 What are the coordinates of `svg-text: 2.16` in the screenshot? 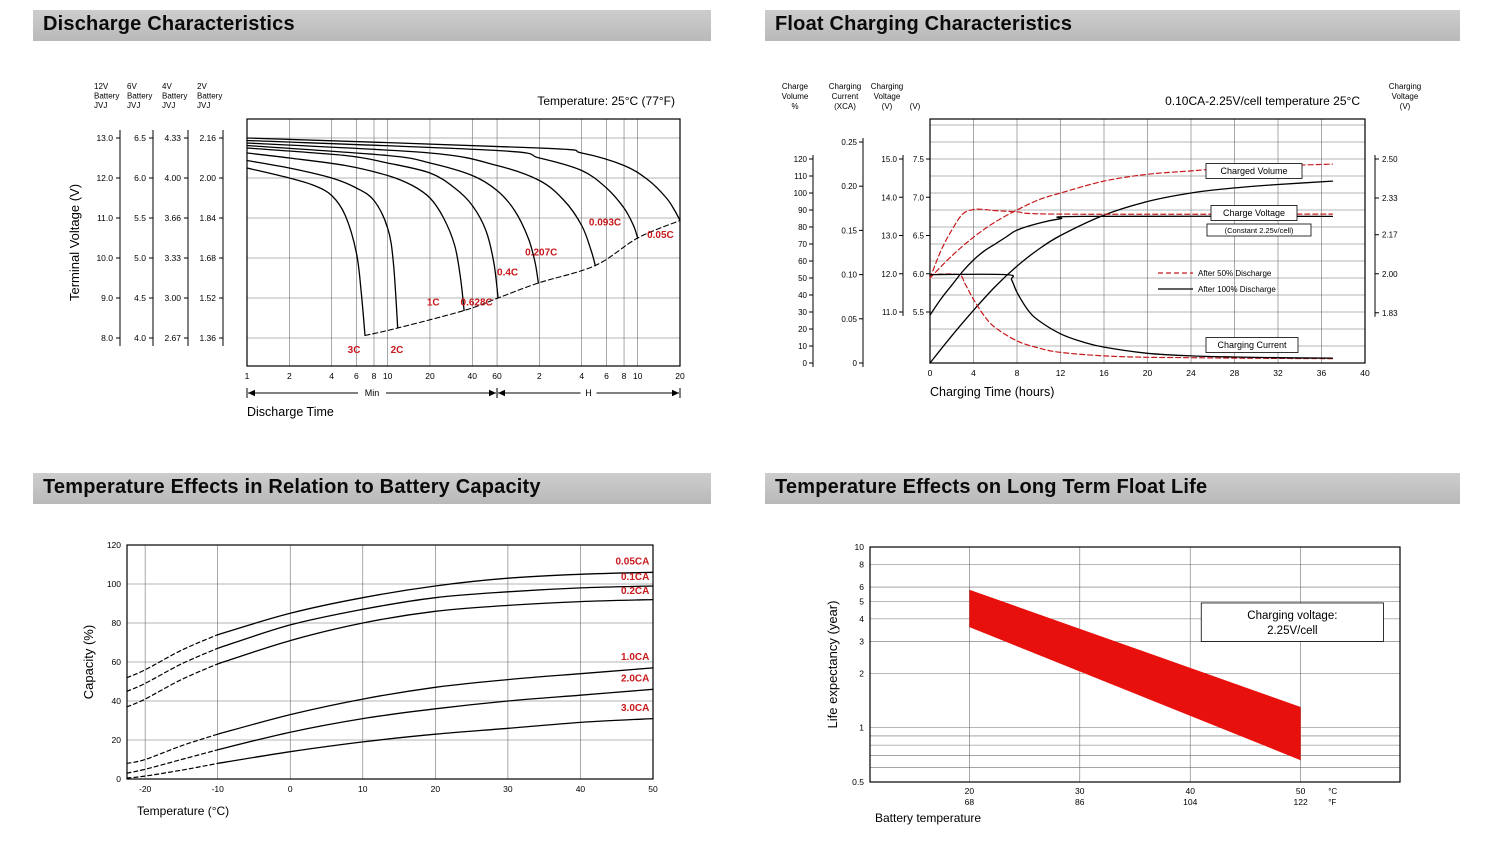 It's located at (207, 138).